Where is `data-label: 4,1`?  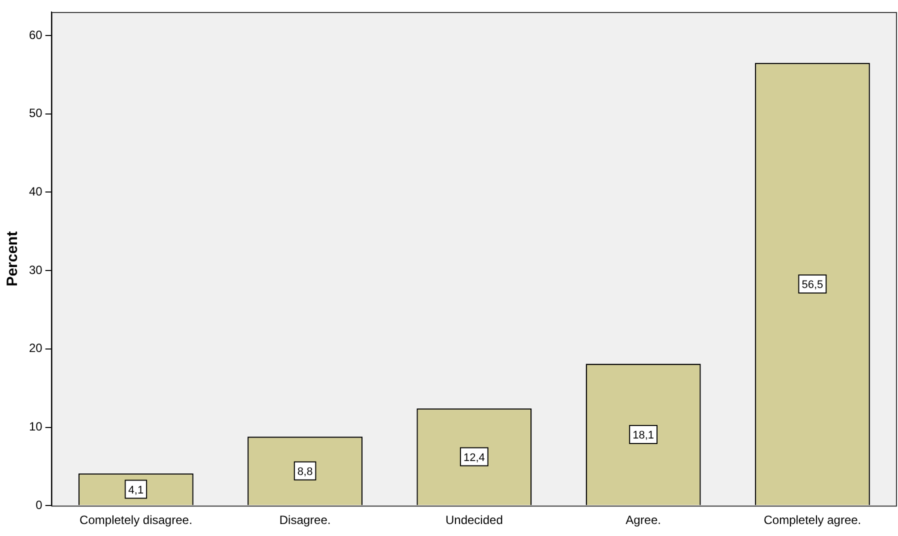
data-label: 4,1 is located at coordinates (136, 490).